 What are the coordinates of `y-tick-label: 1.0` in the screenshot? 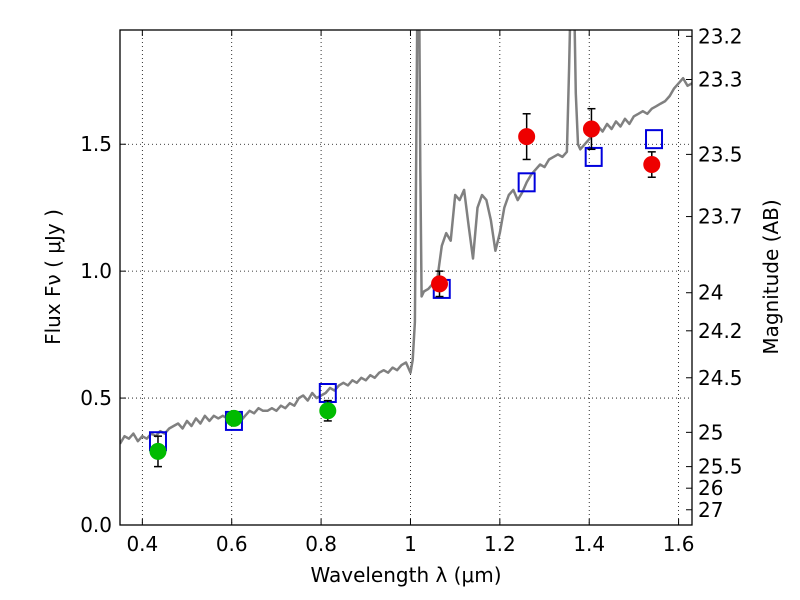 It's located at (96, 271).